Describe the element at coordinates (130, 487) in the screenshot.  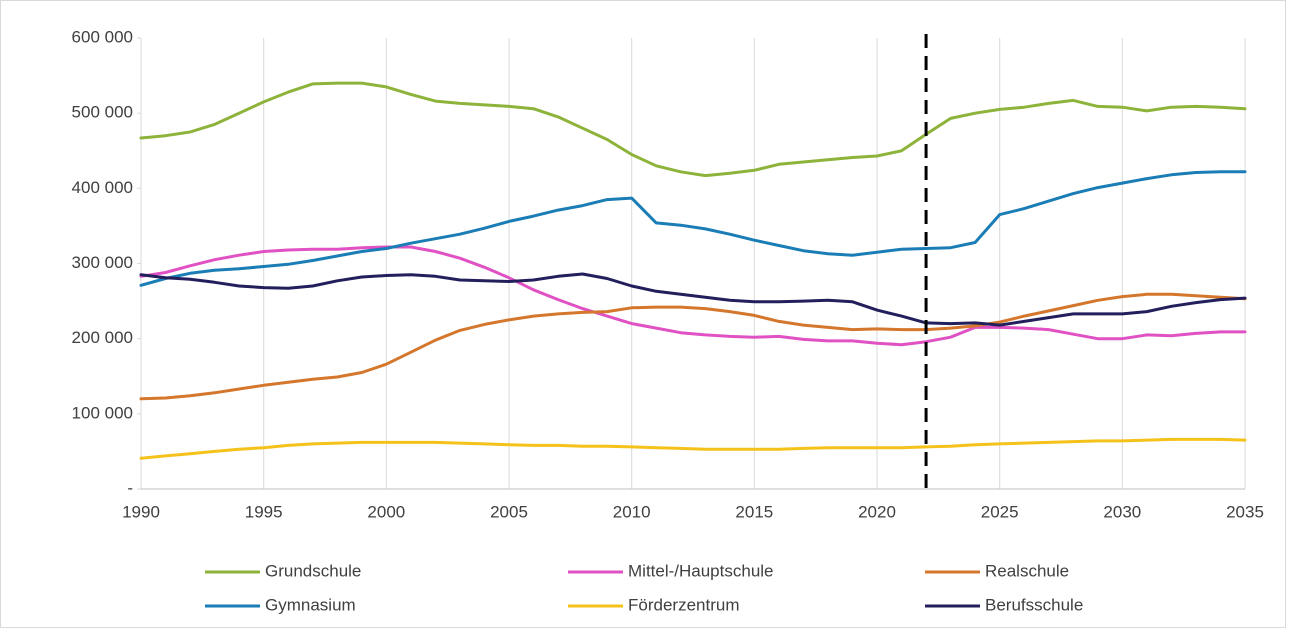
I see `y-tick-label: -` at that location.